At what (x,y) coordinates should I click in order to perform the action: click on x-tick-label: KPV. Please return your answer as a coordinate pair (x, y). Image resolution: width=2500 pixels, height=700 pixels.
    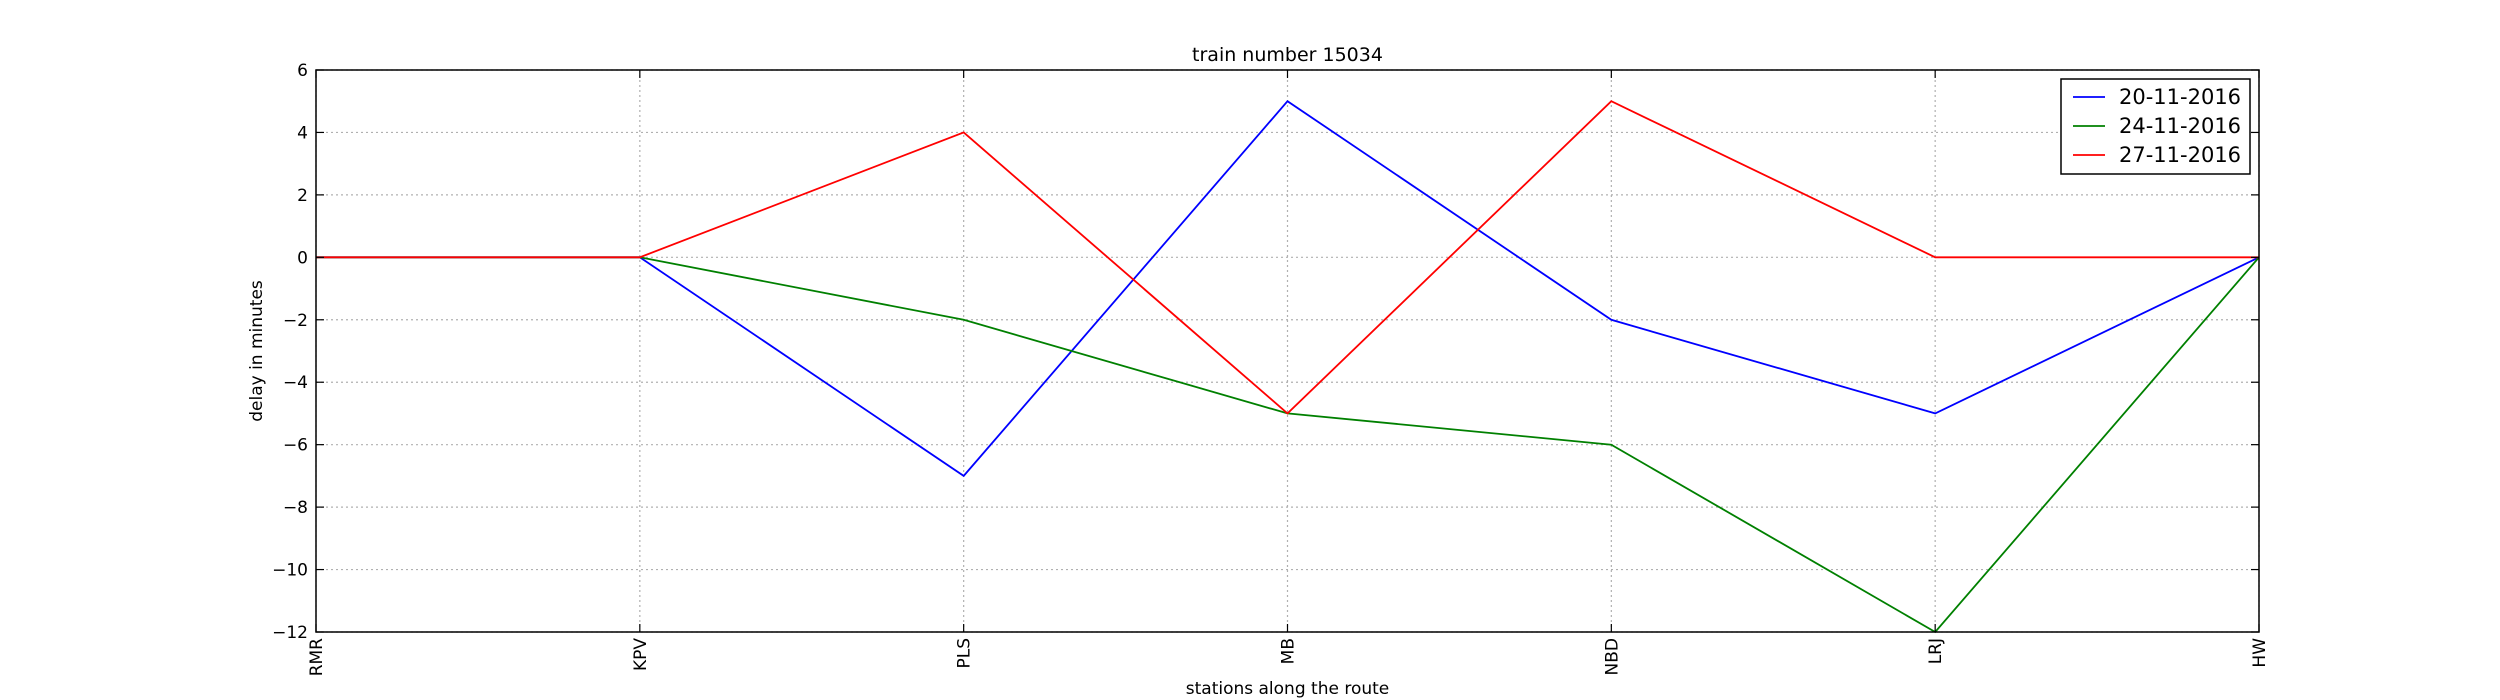
    Looking at the image, I should click on (641, 654).